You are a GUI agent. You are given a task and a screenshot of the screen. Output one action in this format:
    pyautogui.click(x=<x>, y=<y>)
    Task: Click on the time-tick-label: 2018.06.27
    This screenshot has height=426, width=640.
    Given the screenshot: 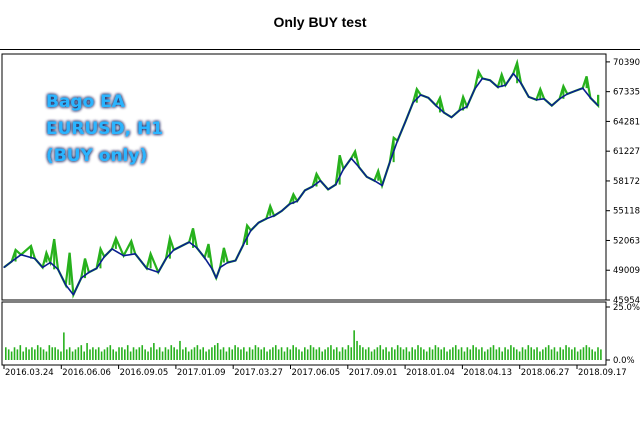 What is the action you would take?
    pyautogui.click(x=545, y=373)
    